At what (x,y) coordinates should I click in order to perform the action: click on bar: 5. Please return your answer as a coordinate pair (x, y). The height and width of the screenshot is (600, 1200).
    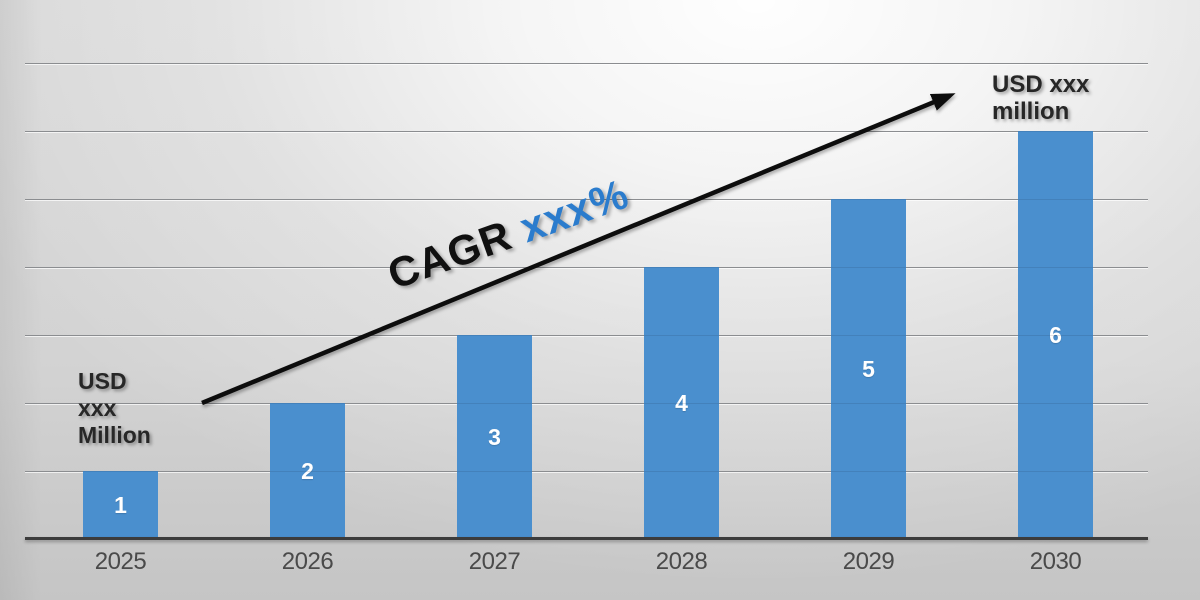
    Looking at the image, I should click on (868, 369).